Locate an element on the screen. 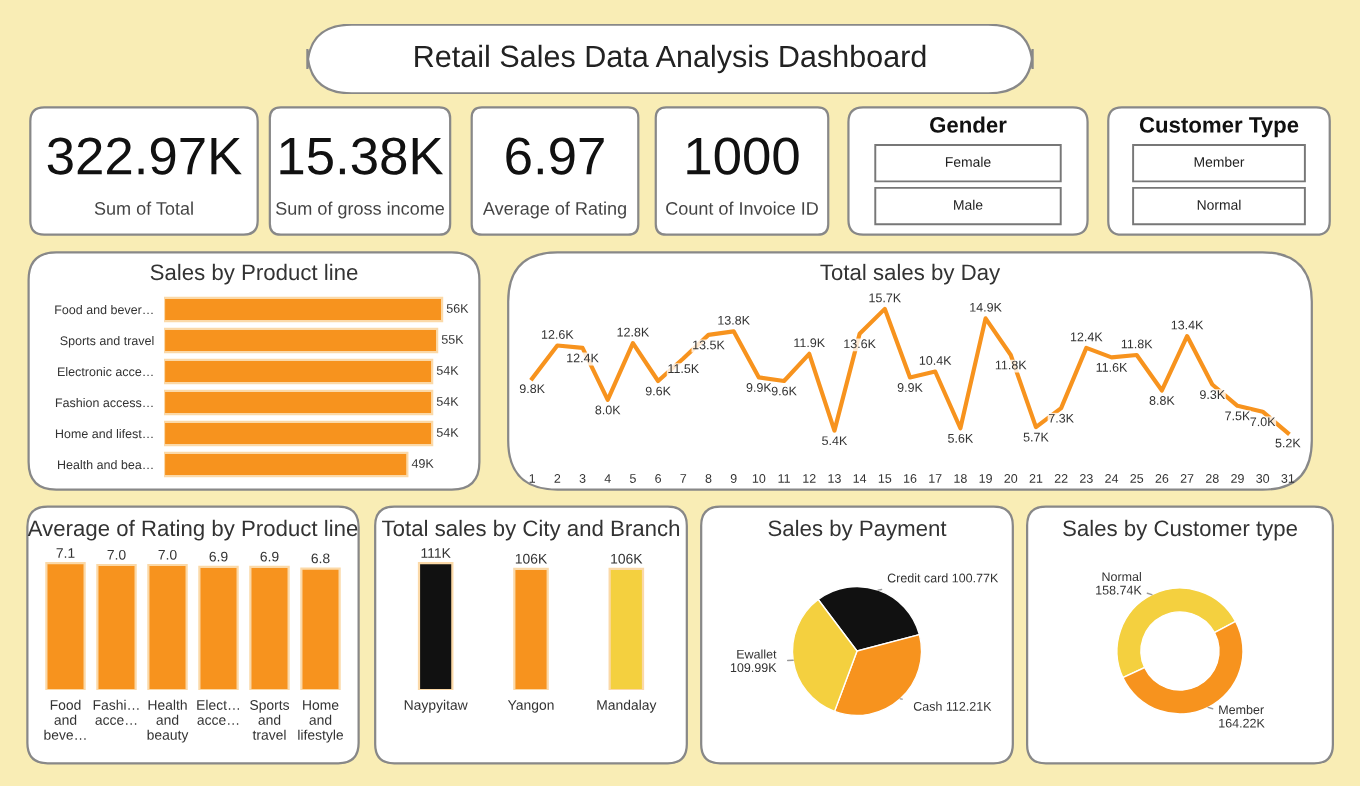 This screenshot has width=1360, height=786. chart-title: Total sales by Day is located at coordinates (910, 274).